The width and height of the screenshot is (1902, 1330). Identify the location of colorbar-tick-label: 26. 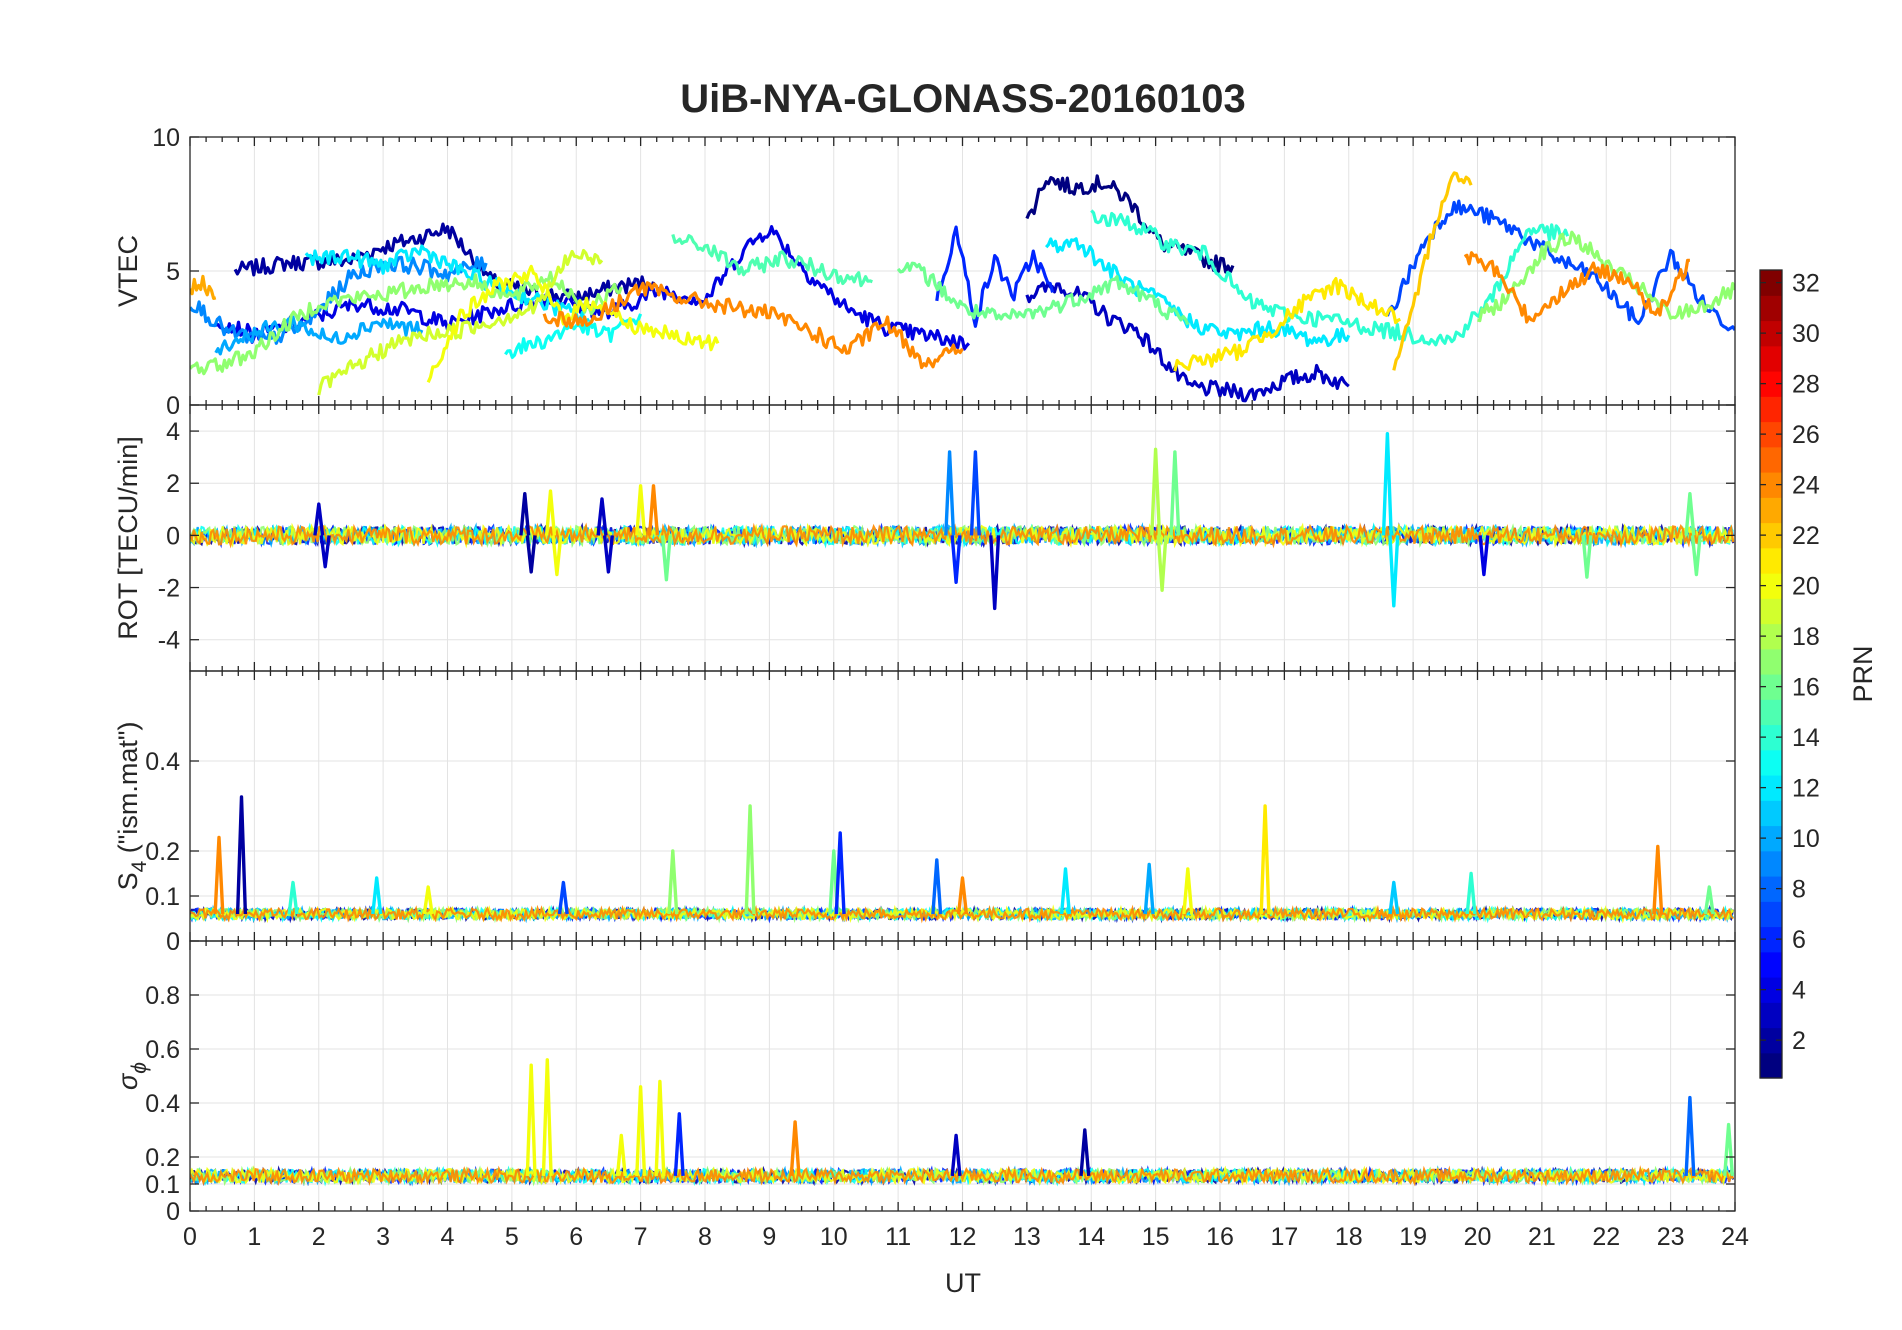
(1806, 435).